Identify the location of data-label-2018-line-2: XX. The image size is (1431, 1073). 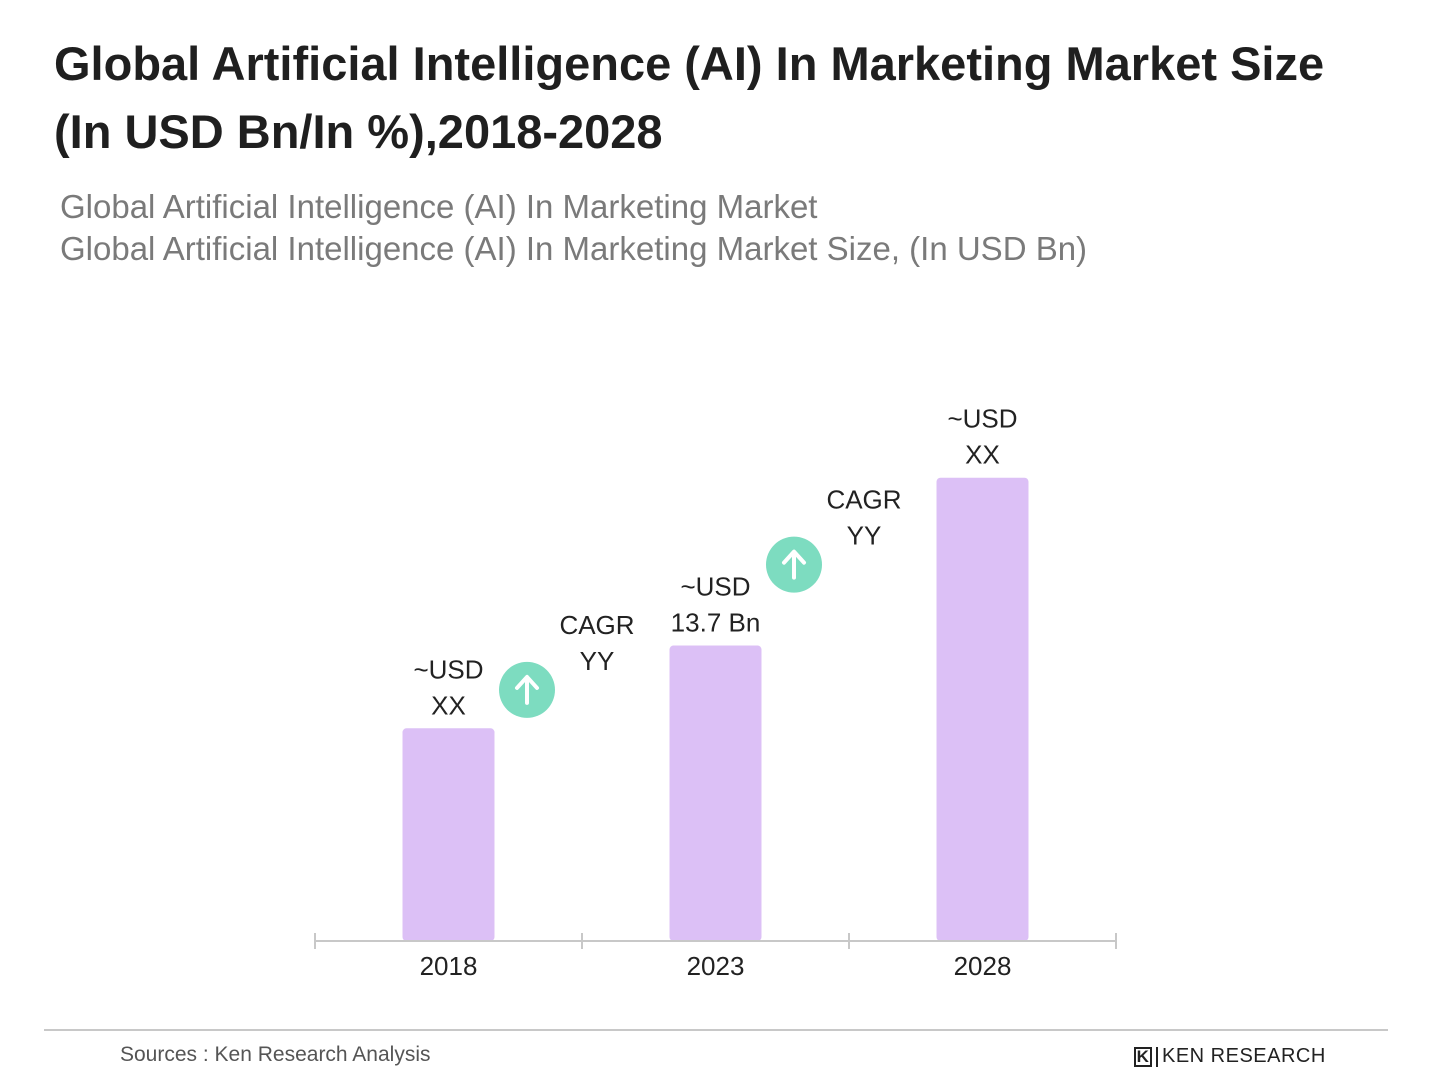
(448, 705).